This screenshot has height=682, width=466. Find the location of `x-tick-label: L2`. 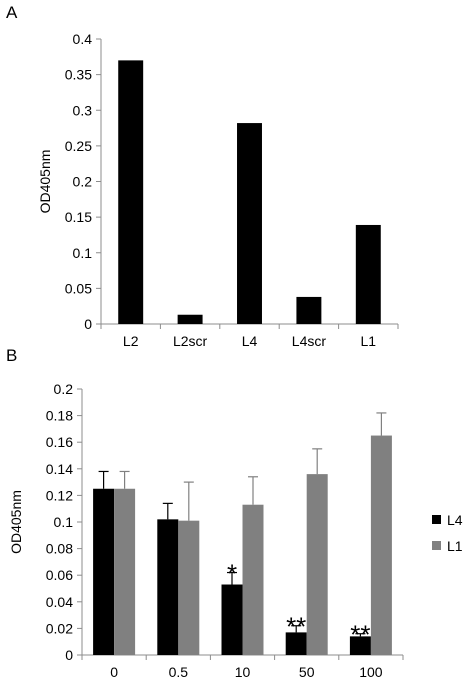

x-tick-label: L2 is located at coordinates (131, 341).